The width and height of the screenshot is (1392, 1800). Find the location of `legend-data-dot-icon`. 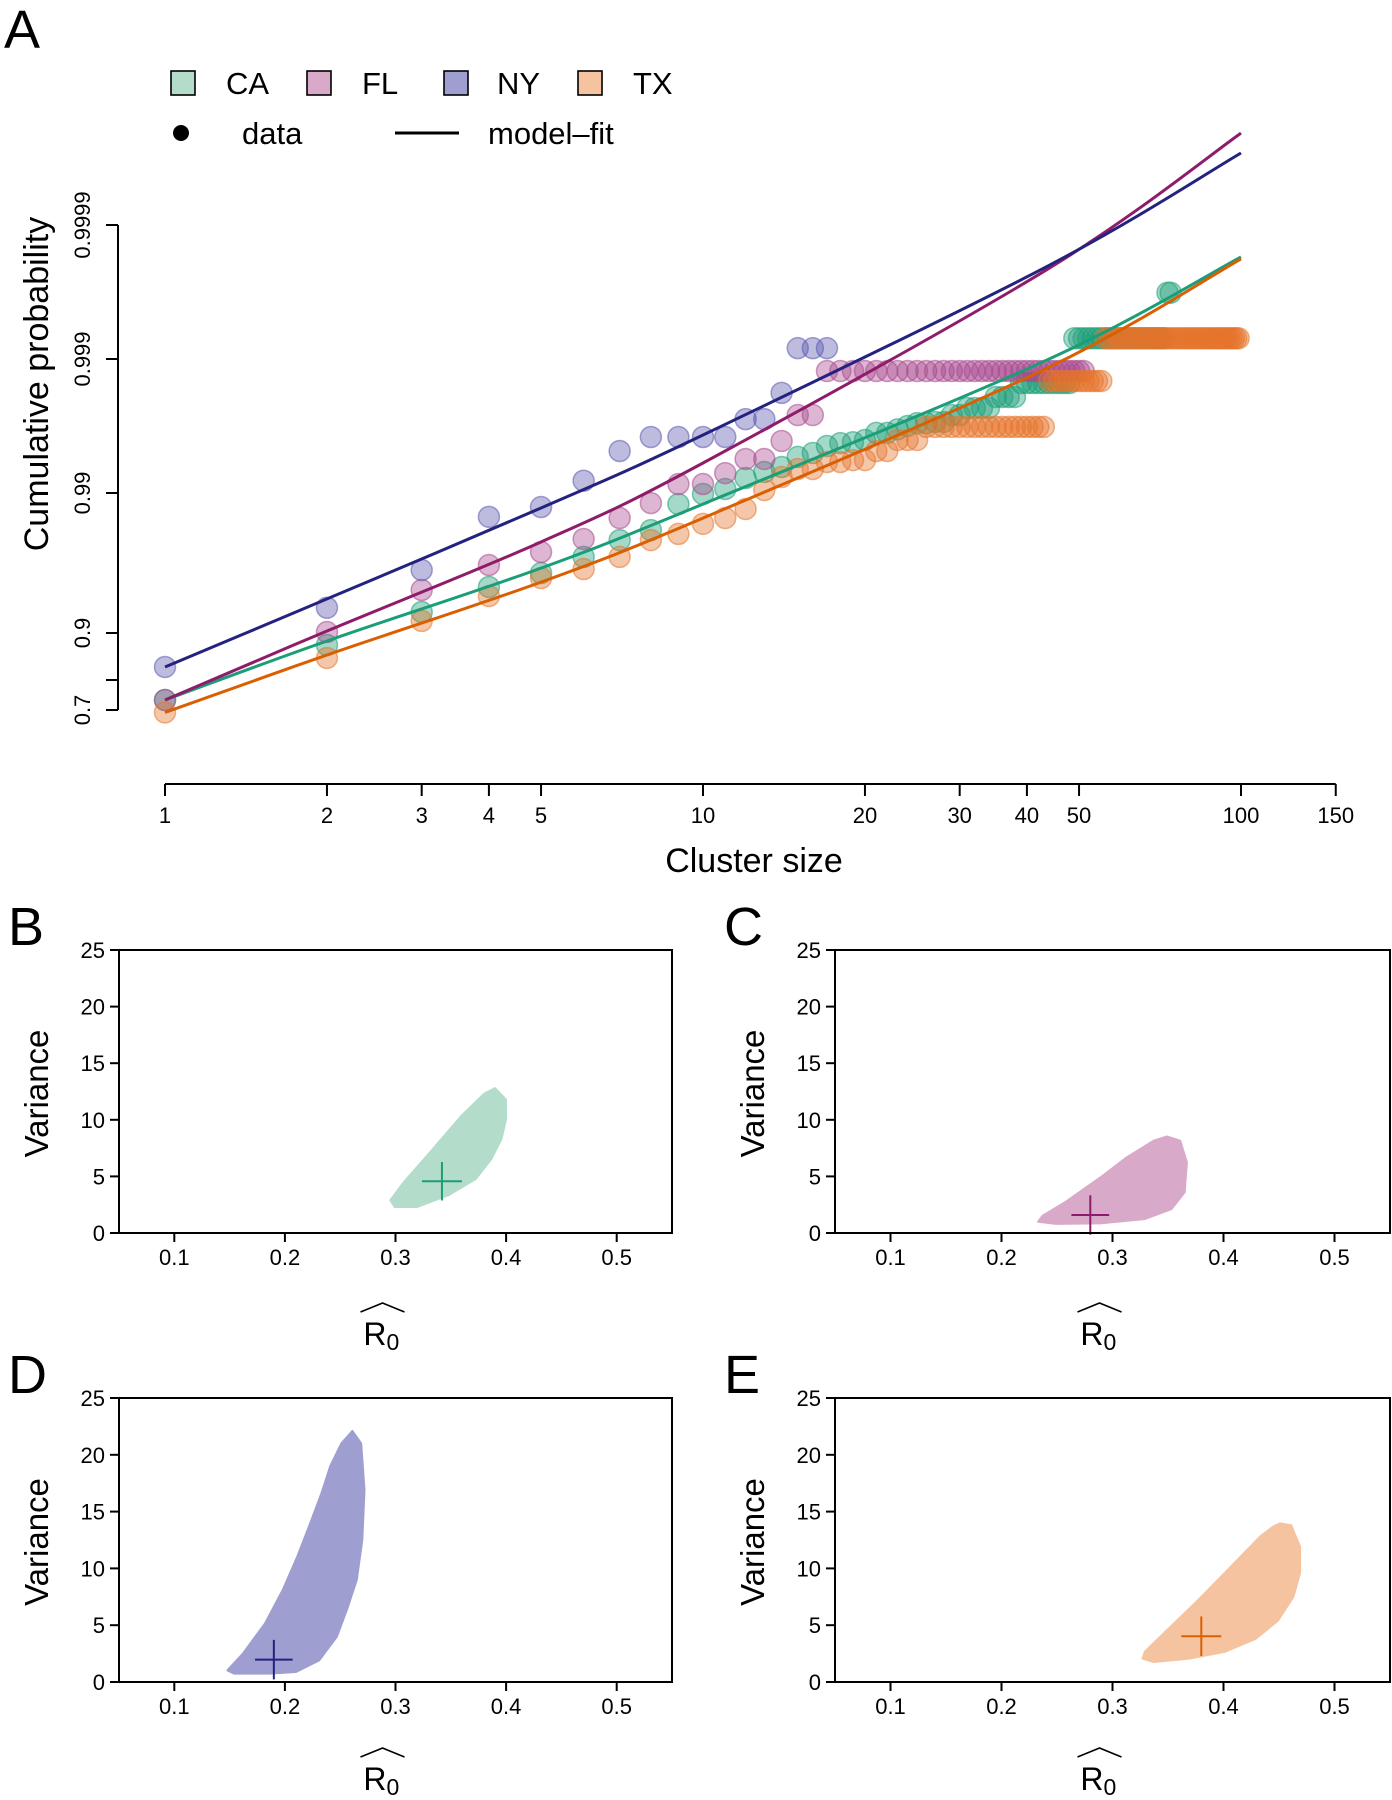

legend-data-dot-icon is located at coordinates (181, 133).